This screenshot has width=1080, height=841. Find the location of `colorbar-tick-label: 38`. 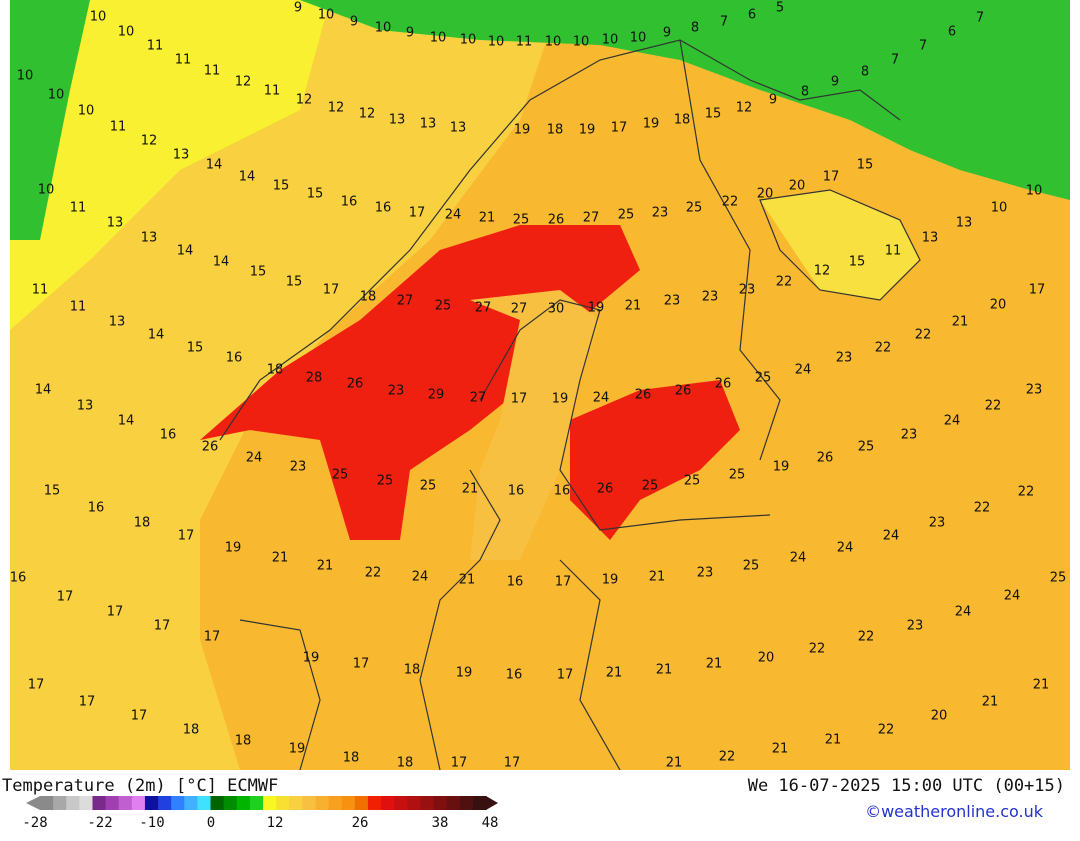

colorbar-tick-label: 38 is located at coordinates (440, 823).